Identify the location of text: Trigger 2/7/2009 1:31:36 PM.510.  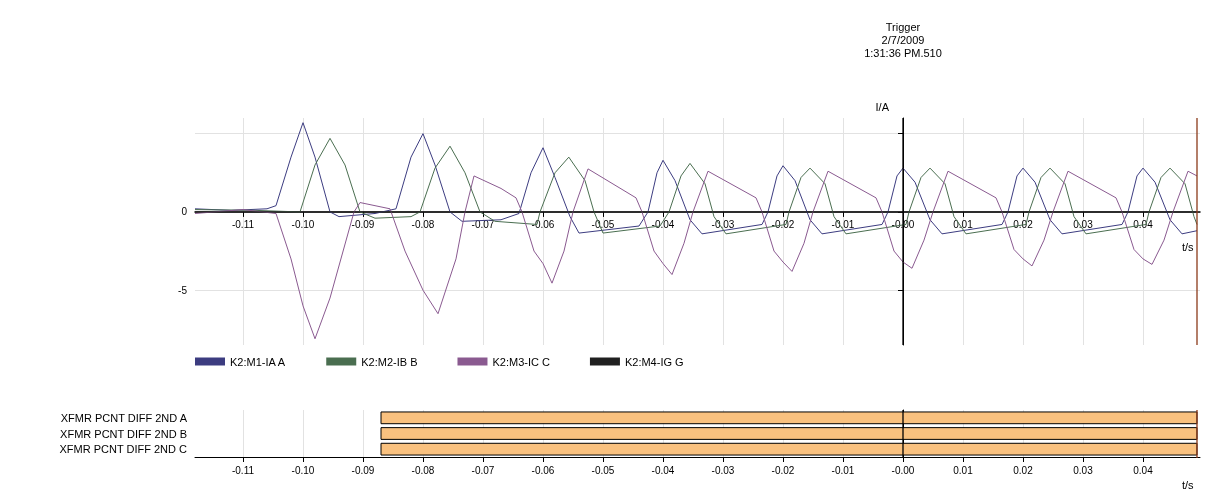
(903, 39).